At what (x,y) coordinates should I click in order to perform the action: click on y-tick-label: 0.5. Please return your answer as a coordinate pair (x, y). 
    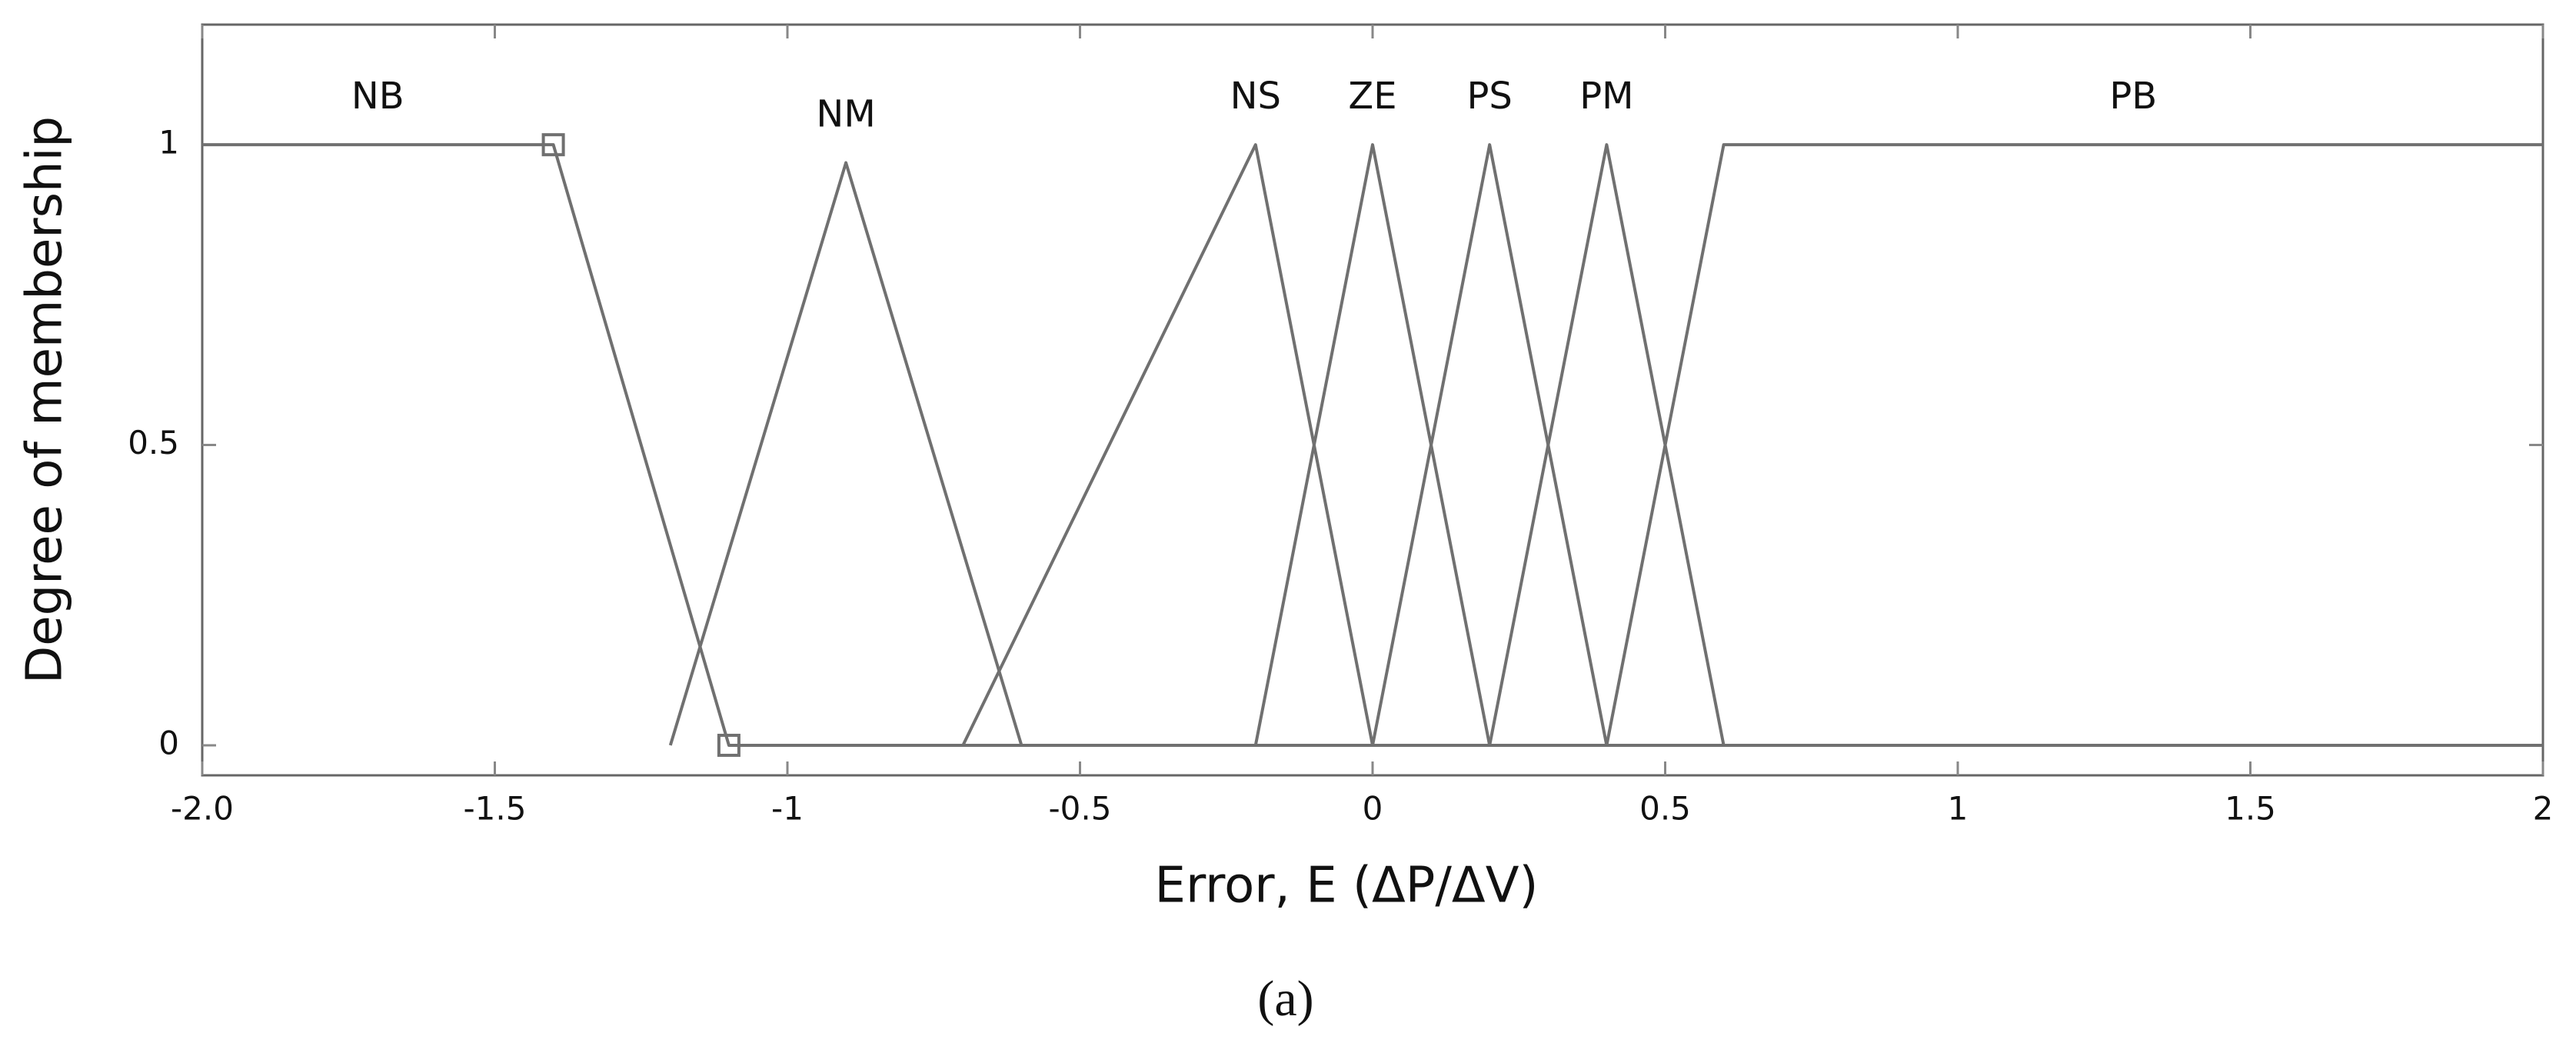
    Looking at the image, I should click on (153, 443).